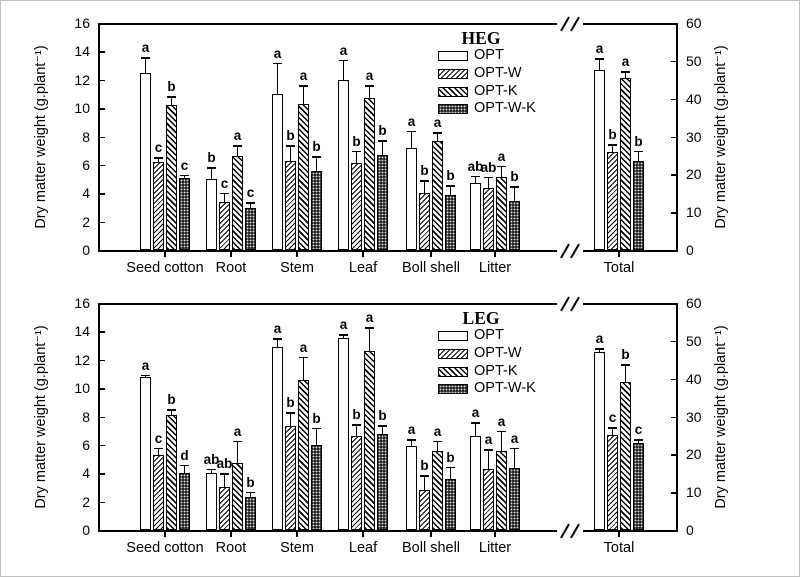 Image resolution: width=800 pixels, height=577 pixels. What do you see at coordinates (327, 531) in the screenshot?
I see `x-axis-segment` at bounding box center [327, 531].